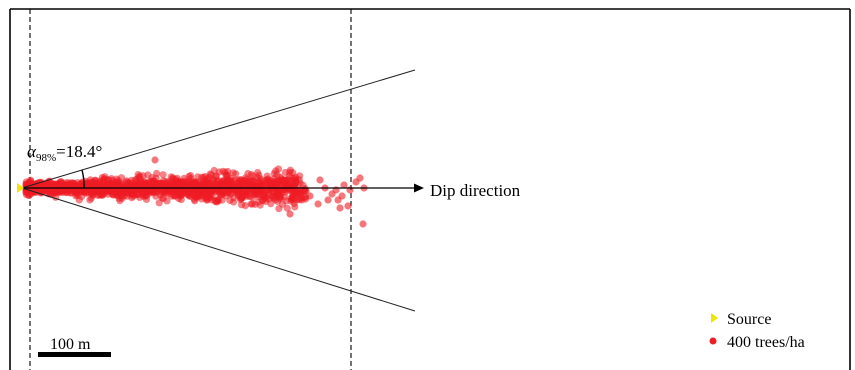 The image size is (855, 370). Describe the element at coordinates (713, 341) in the screenshot. I see `legend-trees-icon` at that location.